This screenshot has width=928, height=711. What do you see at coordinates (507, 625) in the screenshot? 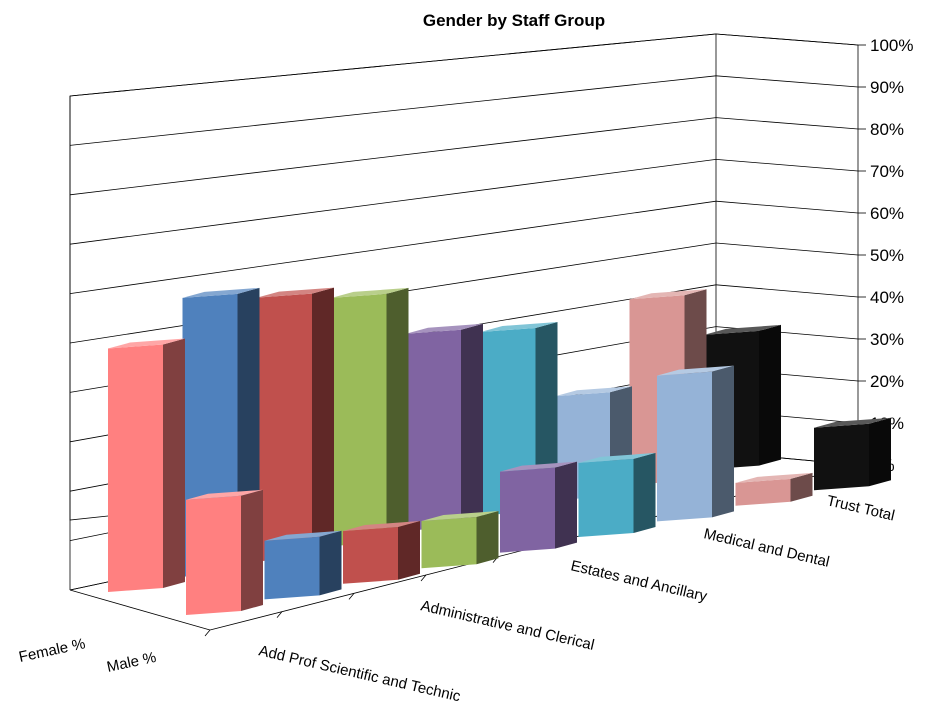
I see `category-label: Administrative and Clerical` at bounding box center [507, 625].